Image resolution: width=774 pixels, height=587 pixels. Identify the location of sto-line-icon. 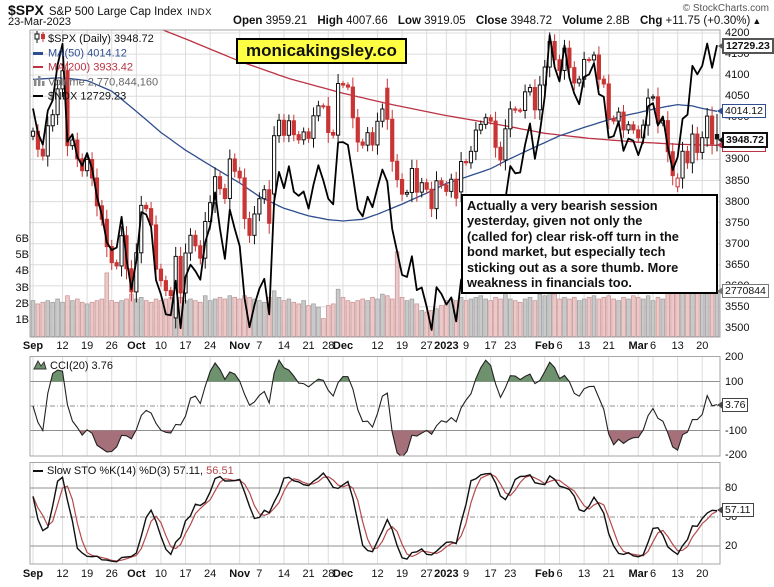
(38, 471).